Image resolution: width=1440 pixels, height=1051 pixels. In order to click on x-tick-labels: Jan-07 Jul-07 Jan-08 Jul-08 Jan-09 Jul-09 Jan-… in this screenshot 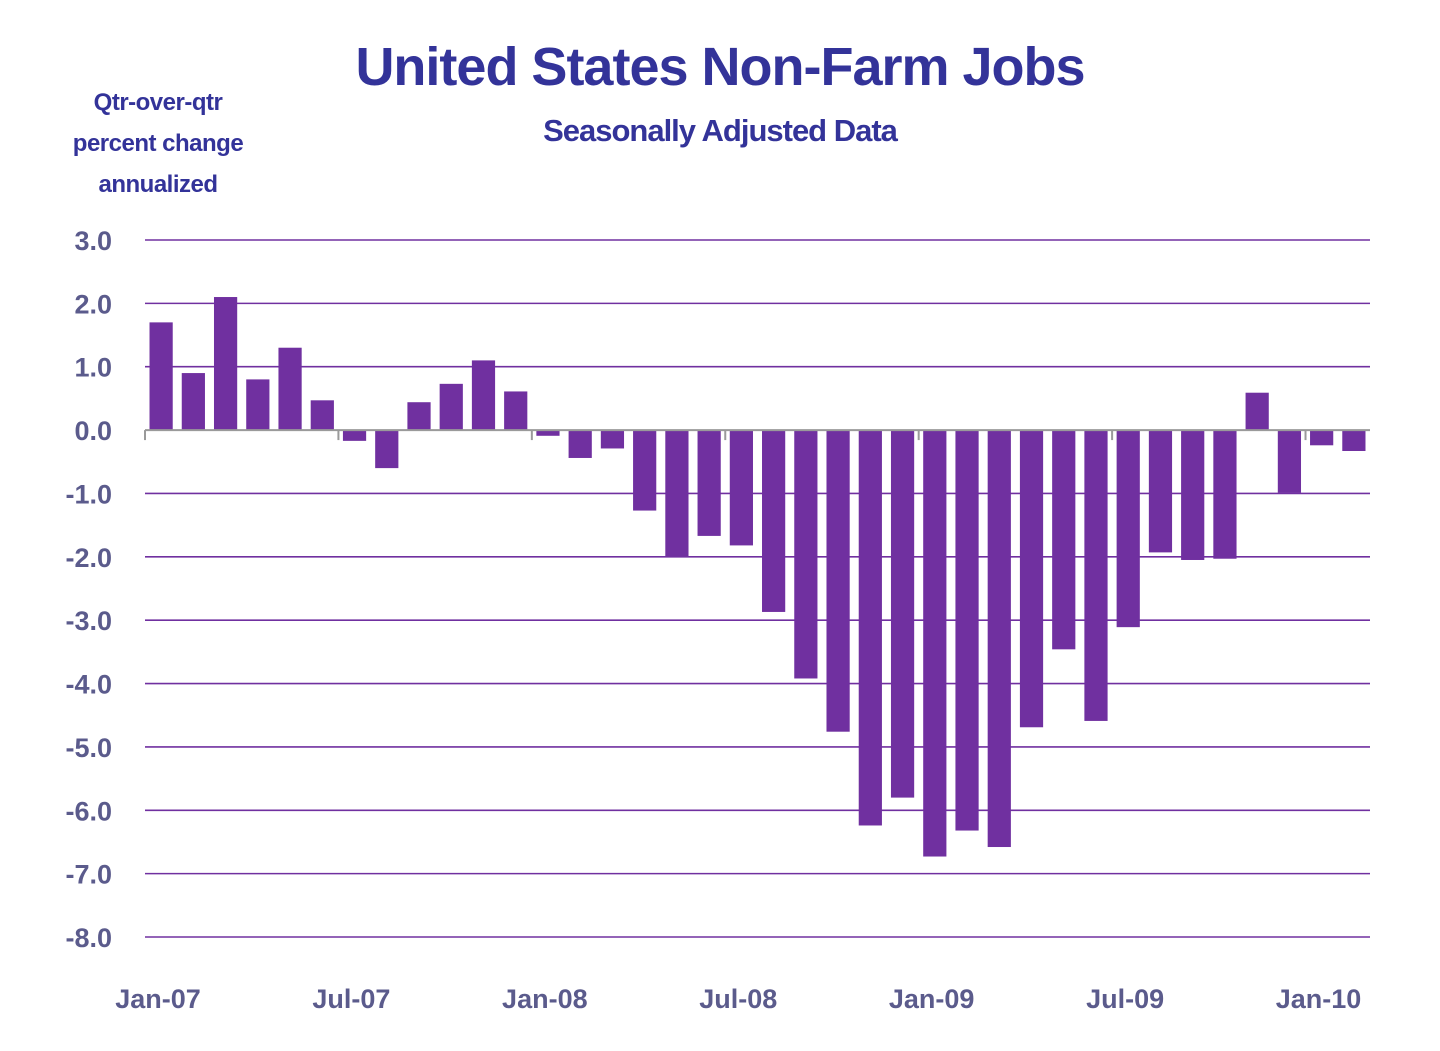, I will do `click(738, 999)`.